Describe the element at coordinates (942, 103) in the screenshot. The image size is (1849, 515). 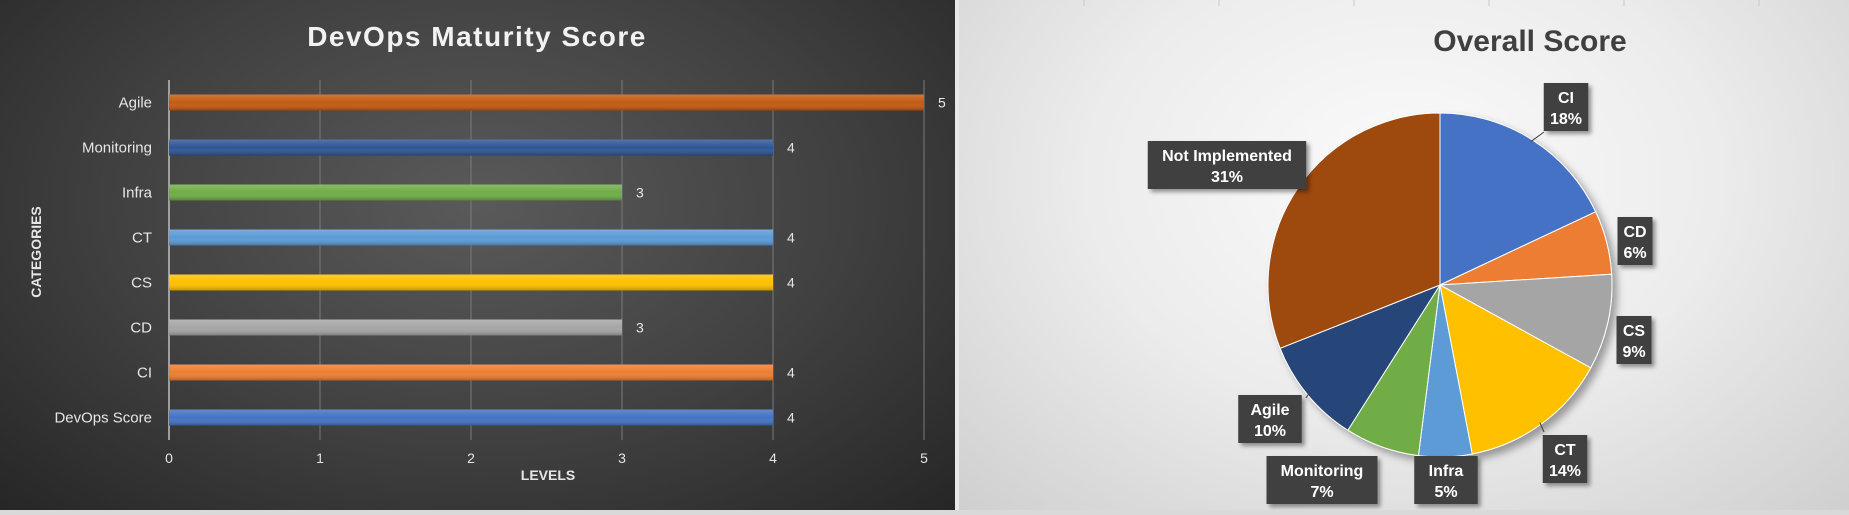
I see `bar-value-label: 5` at that location.